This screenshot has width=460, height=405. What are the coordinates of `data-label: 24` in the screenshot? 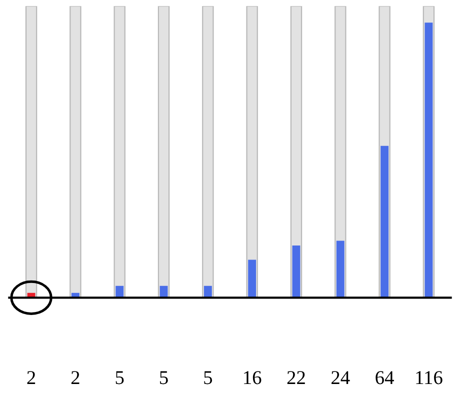 It's located at (341, 377).